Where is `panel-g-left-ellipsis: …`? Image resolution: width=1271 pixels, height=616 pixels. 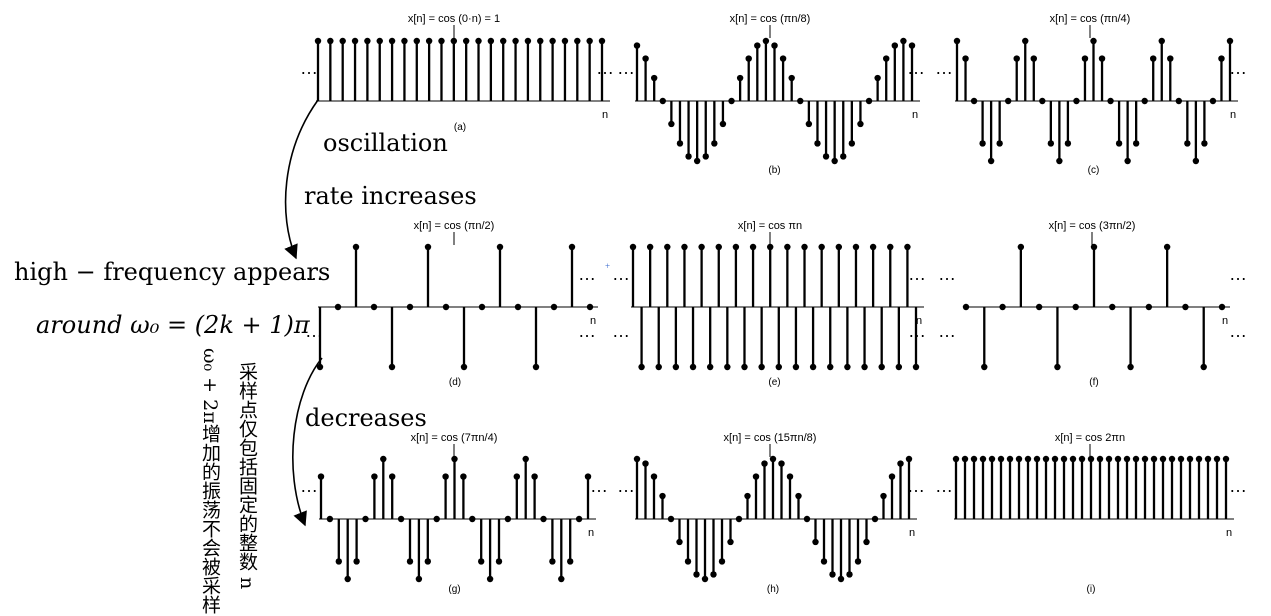
panel-g-left-ellipsis: … is located at coordinates (309, 486).